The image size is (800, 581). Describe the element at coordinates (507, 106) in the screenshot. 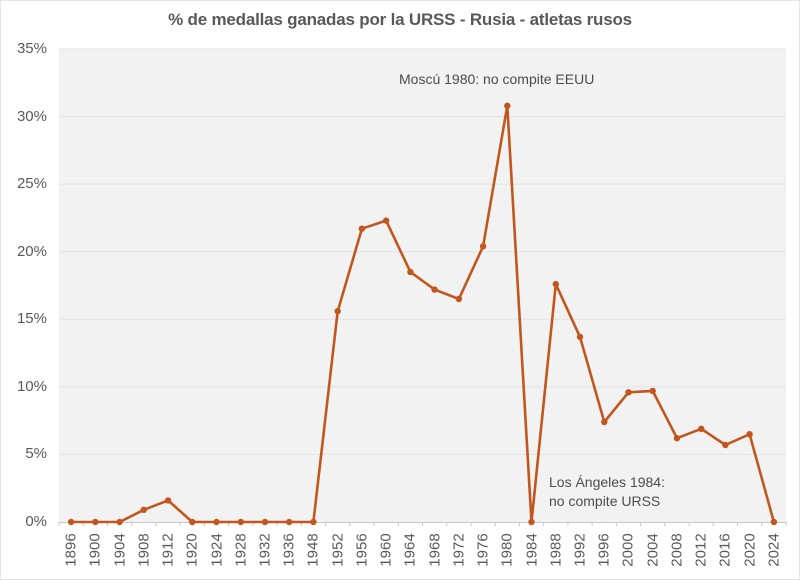

I see `data-point-1980` at that location.